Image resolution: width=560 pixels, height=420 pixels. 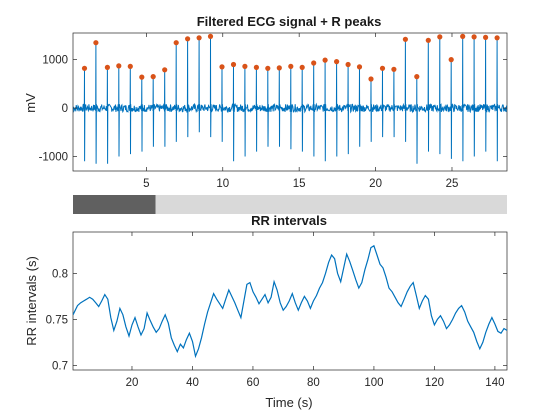 I want to click on x-tick-label: 15, so click(x=299, y=184).